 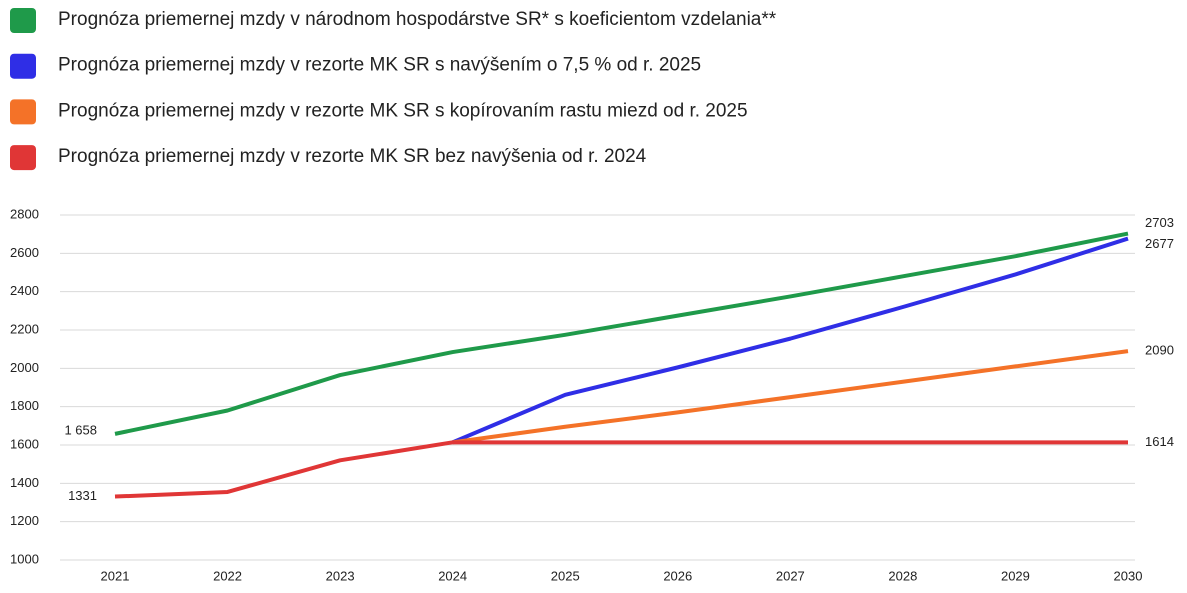 I want to click on x-tick-label: 2026, so click(x=677, y=575).